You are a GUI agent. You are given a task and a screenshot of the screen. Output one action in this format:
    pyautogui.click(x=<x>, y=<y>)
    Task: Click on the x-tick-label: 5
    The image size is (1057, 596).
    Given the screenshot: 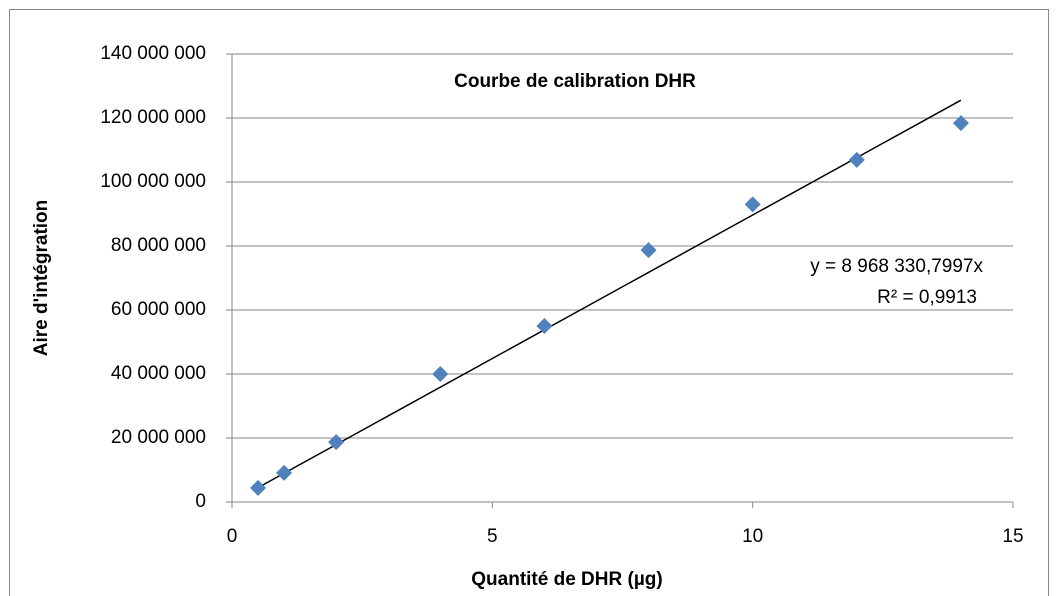 What is the action you would take?
    pyautogui.click(x=492, y=536)
    